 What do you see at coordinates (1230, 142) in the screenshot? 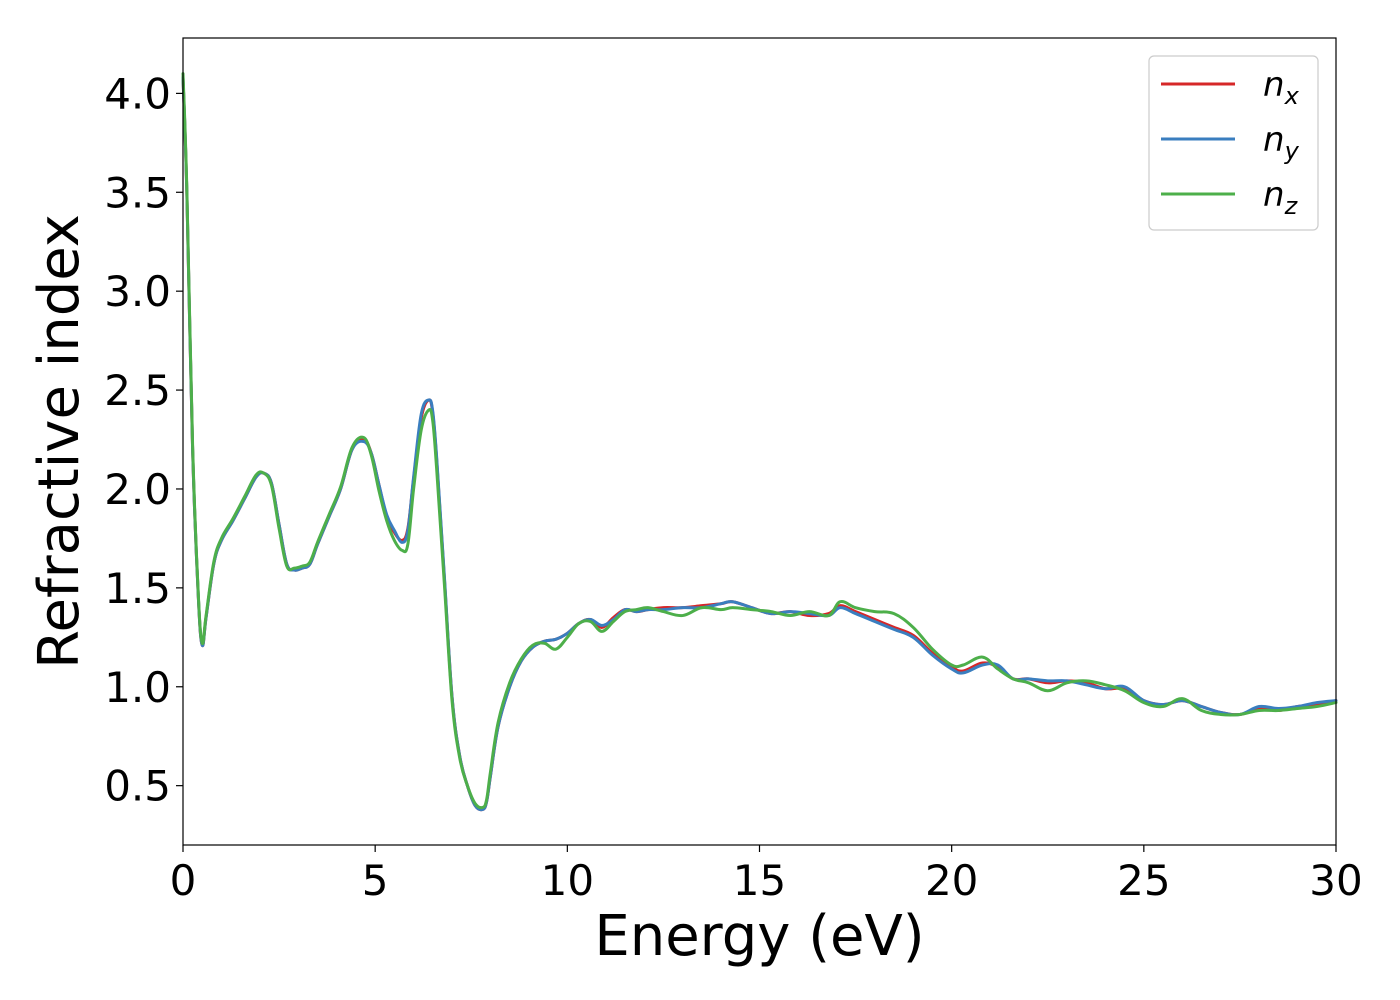
I see `legend-entry-y: ny` at bounding box center [1230, 142].